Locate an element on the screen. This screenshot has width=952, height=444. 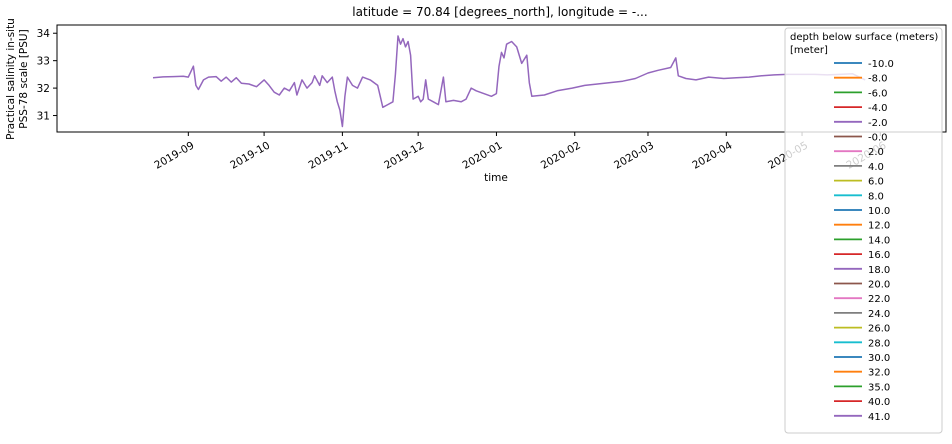
legend-label: 2.0 is located at coordinates (876, 152).